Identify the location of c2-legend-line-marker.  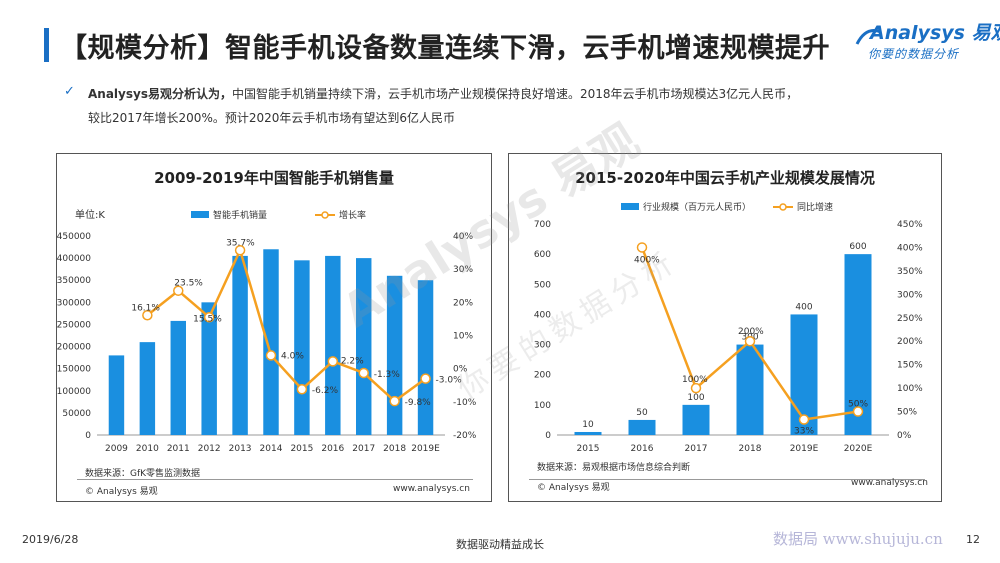
(783, 207).